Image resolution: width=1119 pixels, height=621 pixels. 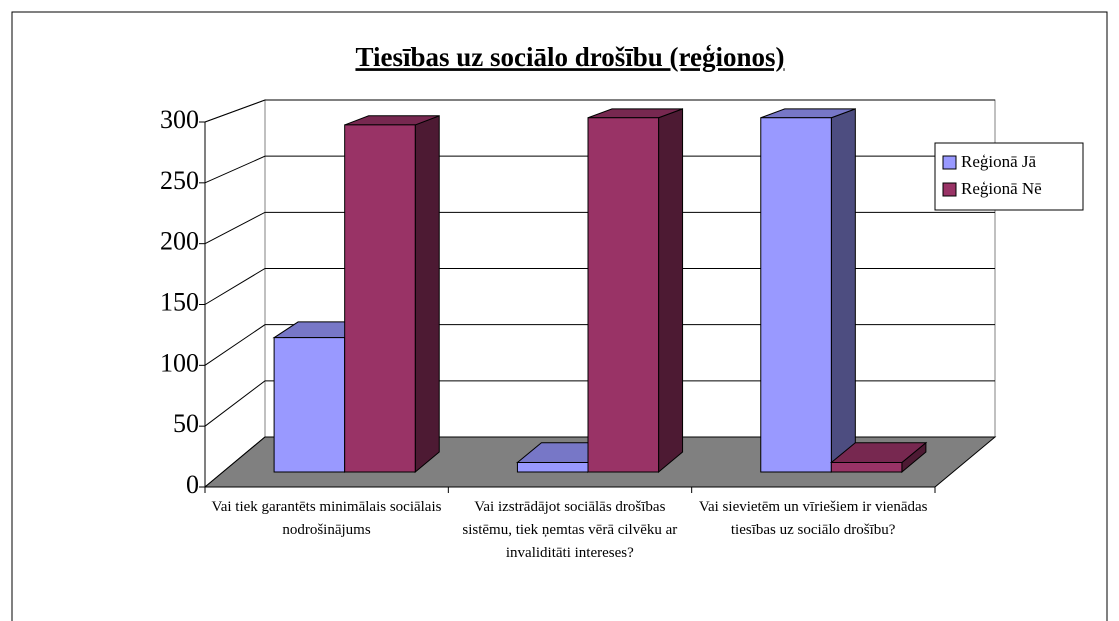 What do you see at coordinates (179, 119) in the screenshot?
I see `y-tick-label: 300` at bounding box center [179, 119].